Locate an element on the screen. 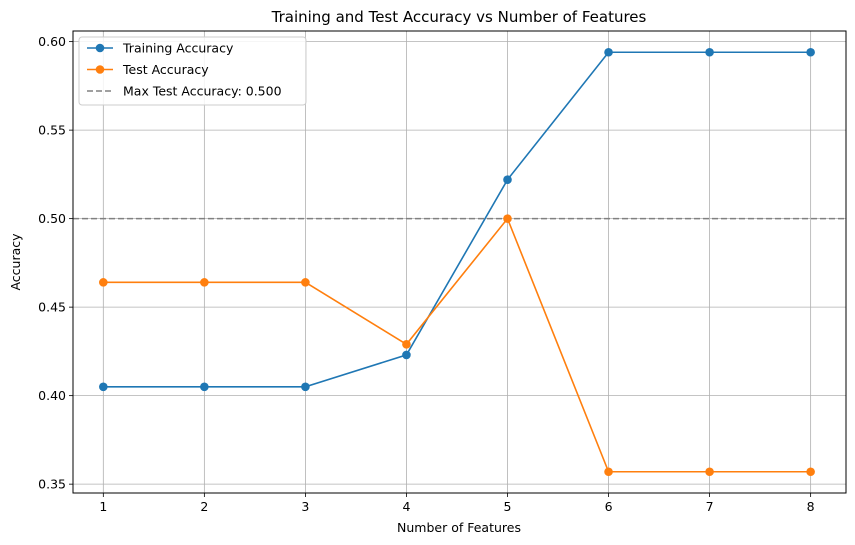  y-tick-label: 0.40 is located at coordinates (52, 395).